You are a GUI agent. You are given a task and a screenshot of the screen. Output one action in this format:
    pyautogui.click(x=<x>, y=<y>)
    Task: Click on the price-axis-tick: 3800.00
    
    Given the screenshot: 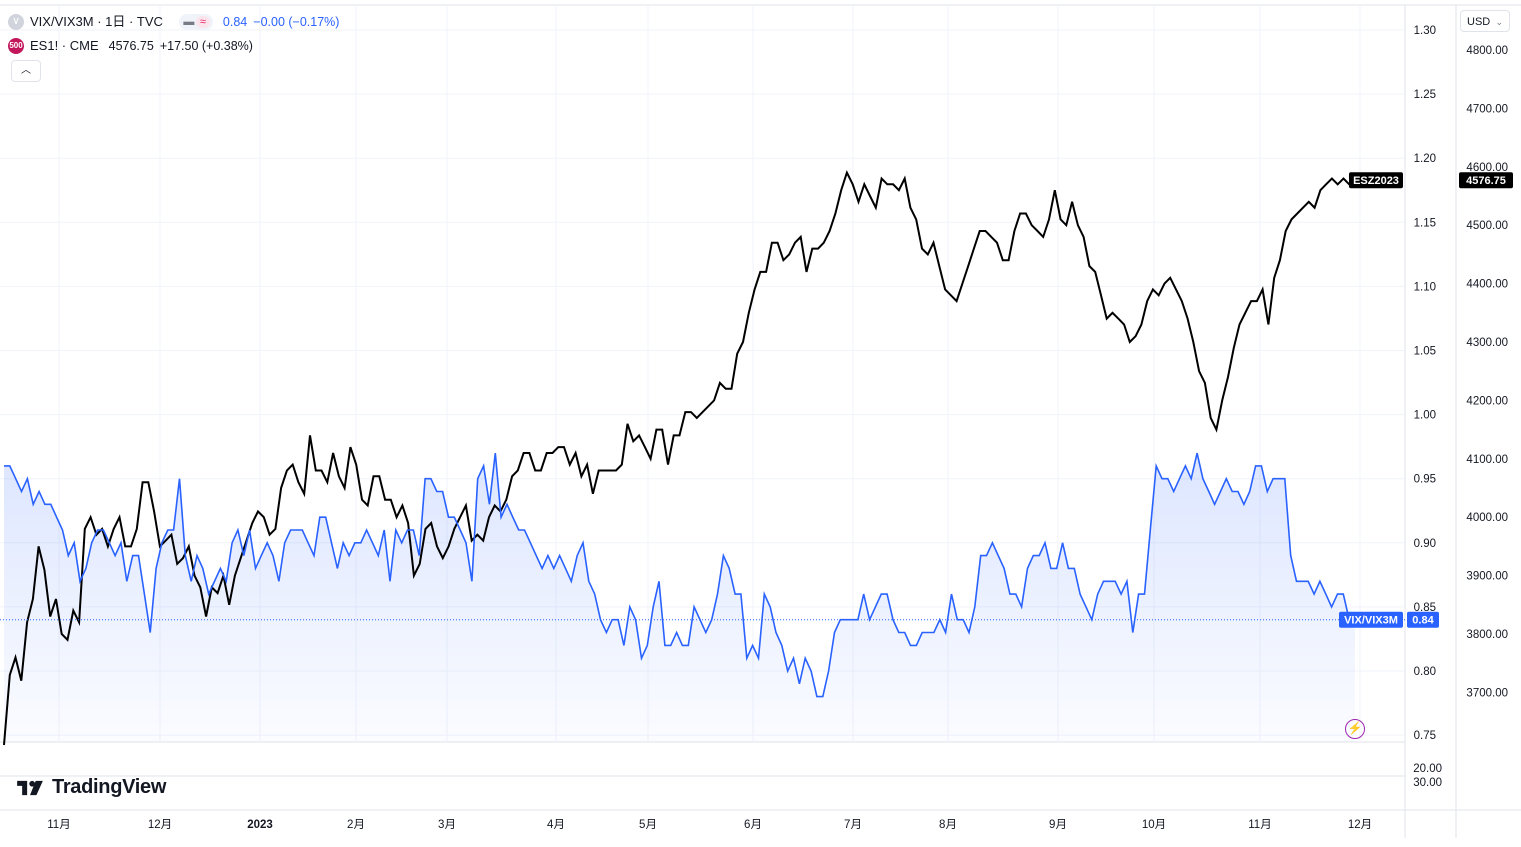 What is the action you would take?
    pyautogui.click(x=1487, y=635)
    